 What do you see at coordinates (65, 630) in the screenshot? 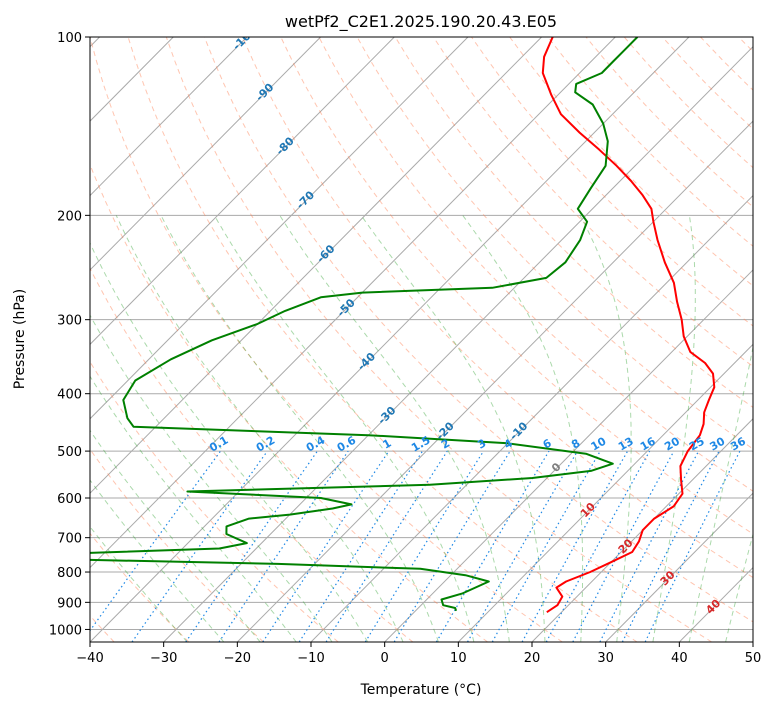
I see `y-tick-label: 1000` at bounding box center [65, 630].